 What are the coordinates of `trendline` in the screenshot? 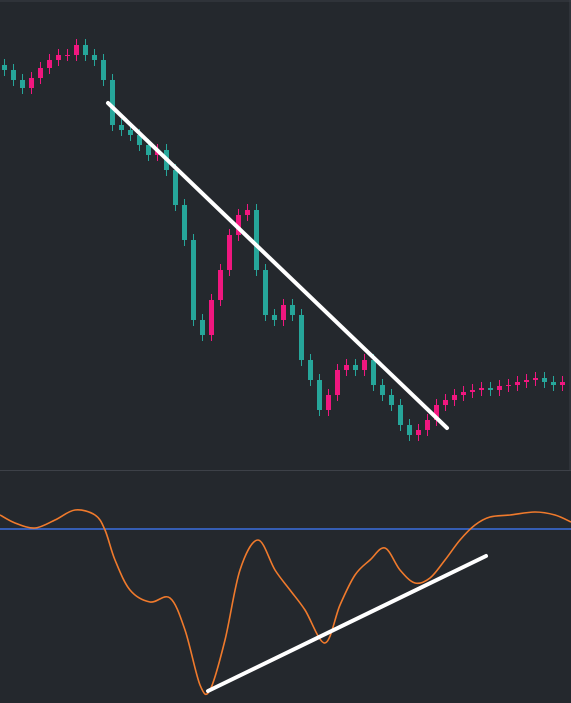 It's located at (347, 623).